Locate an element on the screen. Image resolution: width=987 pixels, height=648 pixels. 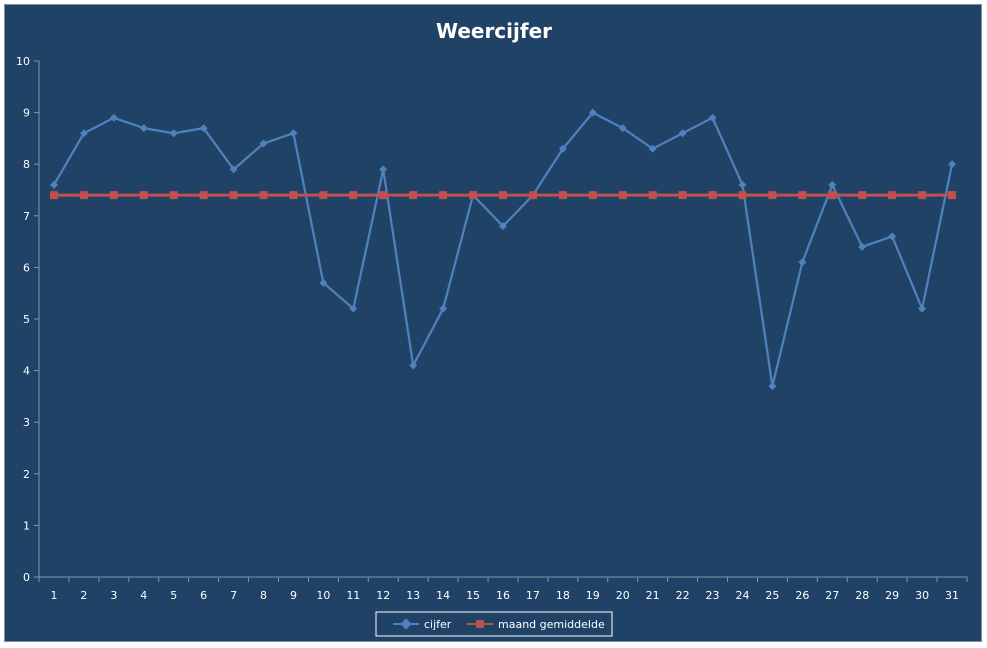
x-tick-label: 21 is located at coordinates (653, 595).